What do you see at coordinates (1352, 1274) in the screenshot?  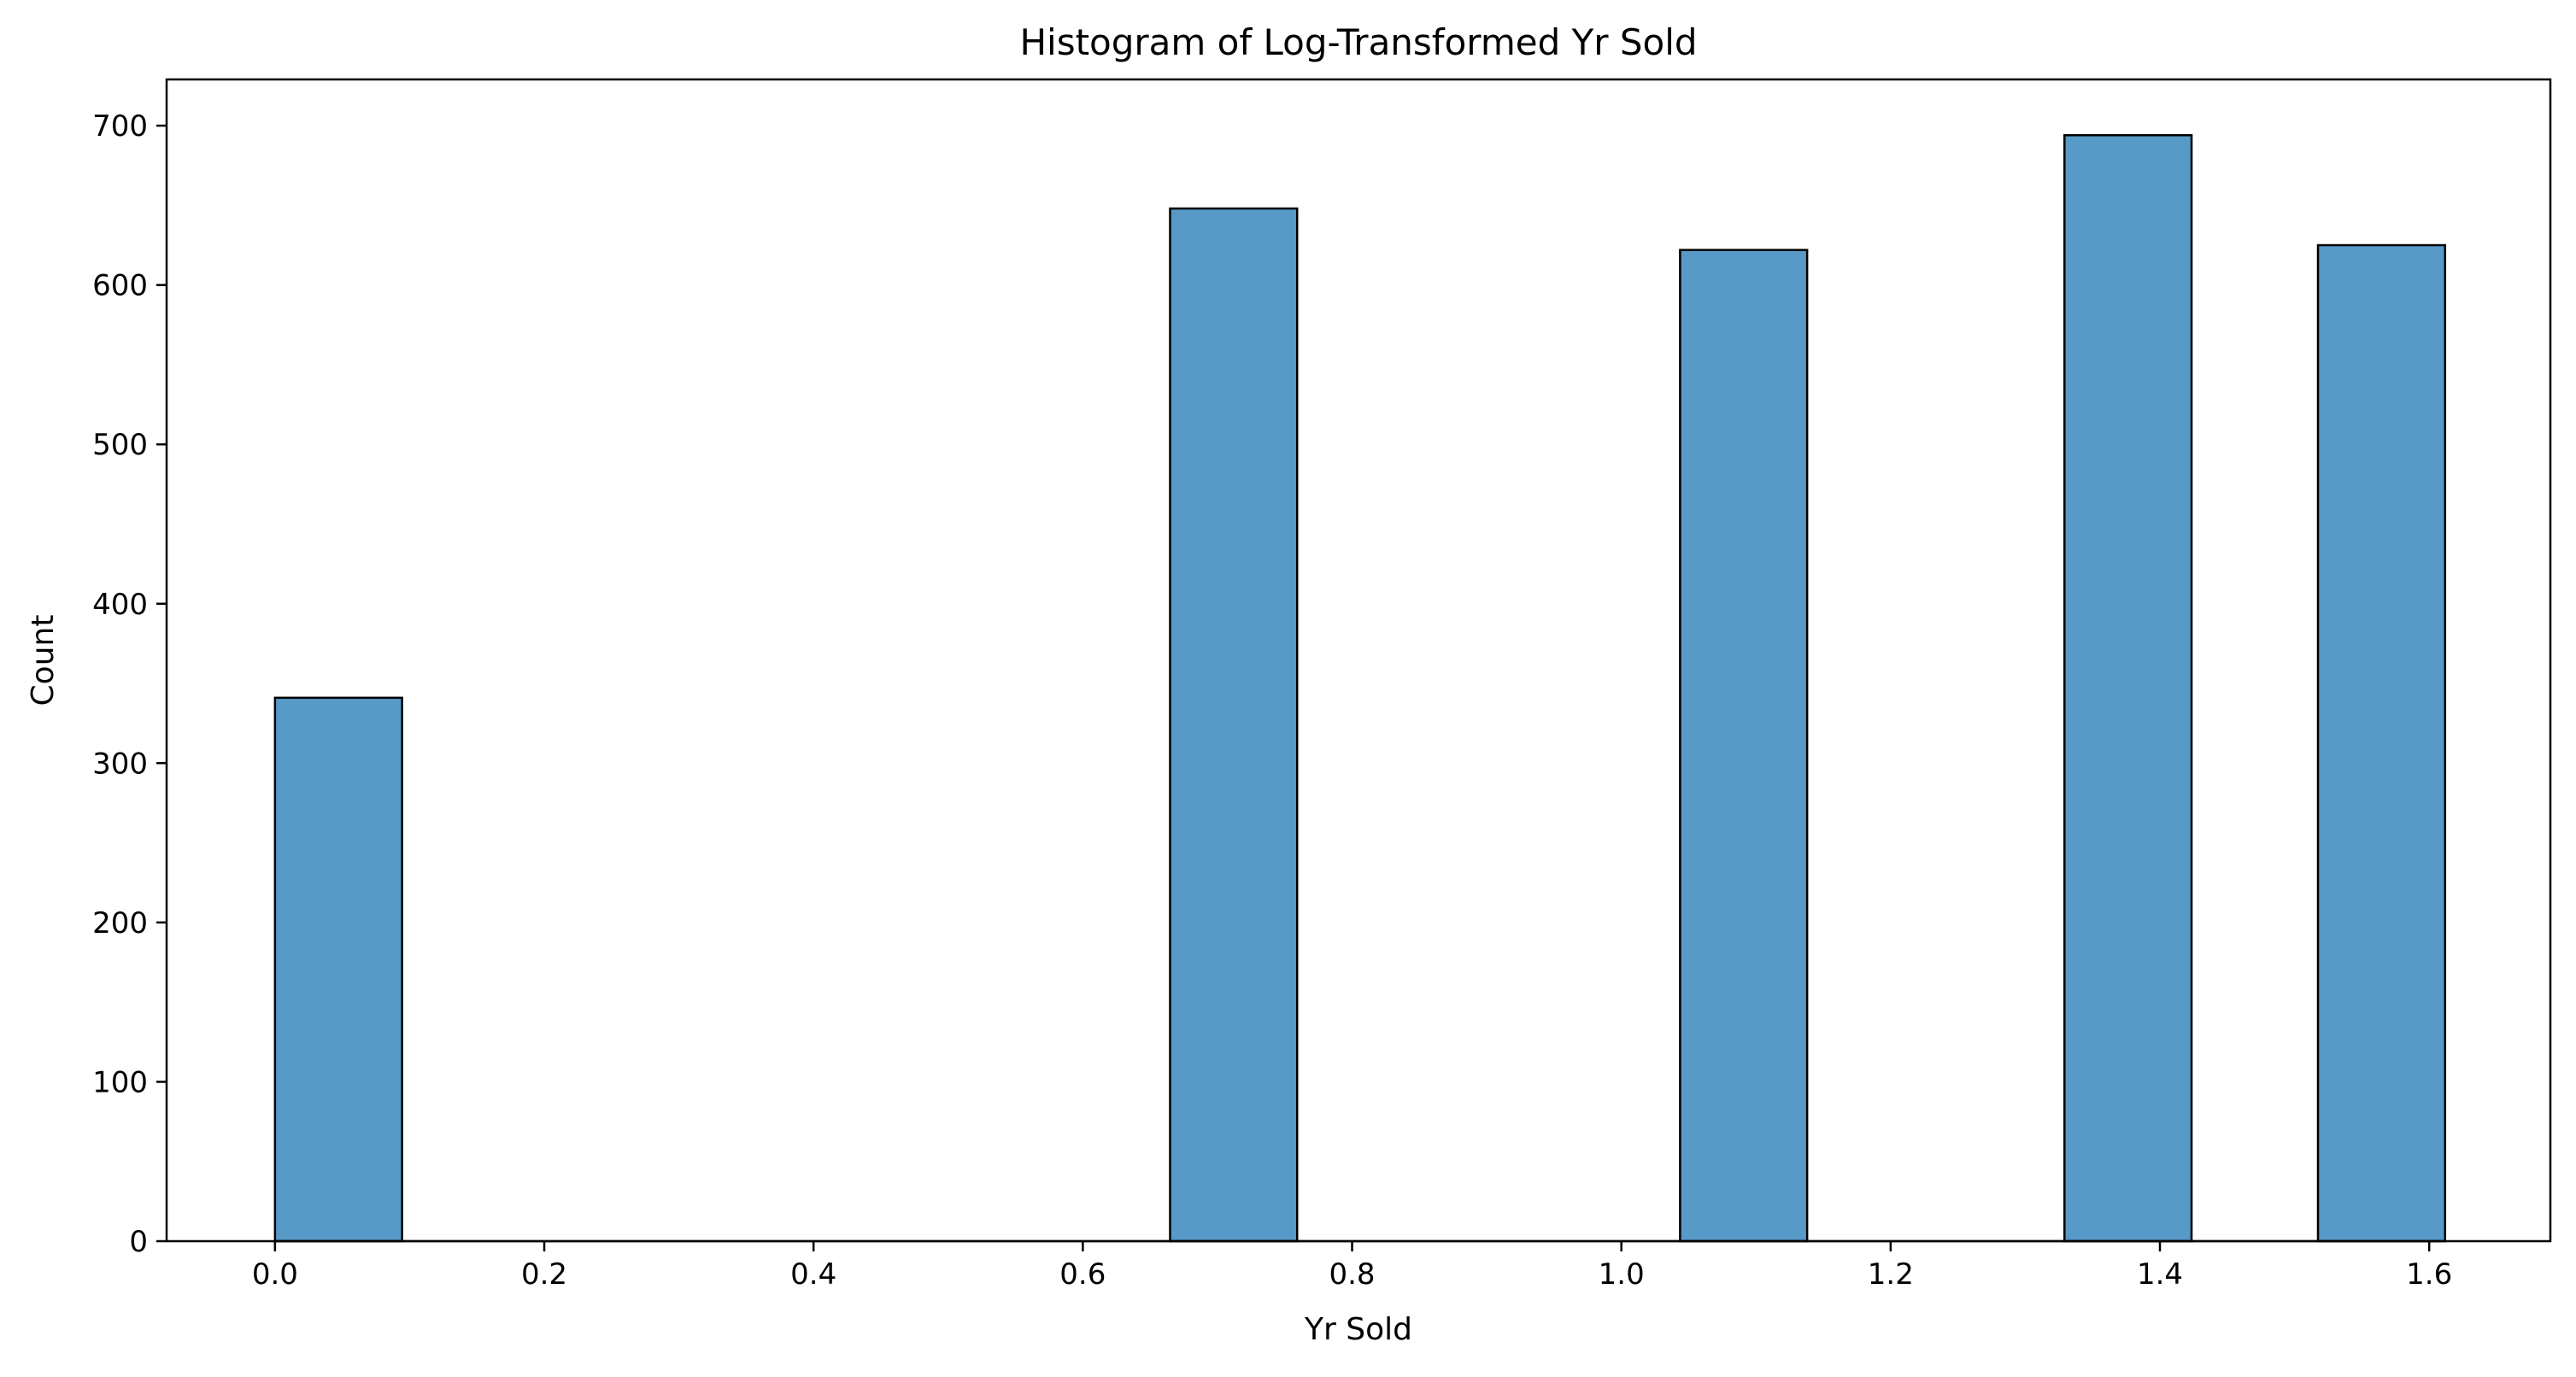 I see `x-tick-label: 0.8` at bounding box center [1352, 1274].